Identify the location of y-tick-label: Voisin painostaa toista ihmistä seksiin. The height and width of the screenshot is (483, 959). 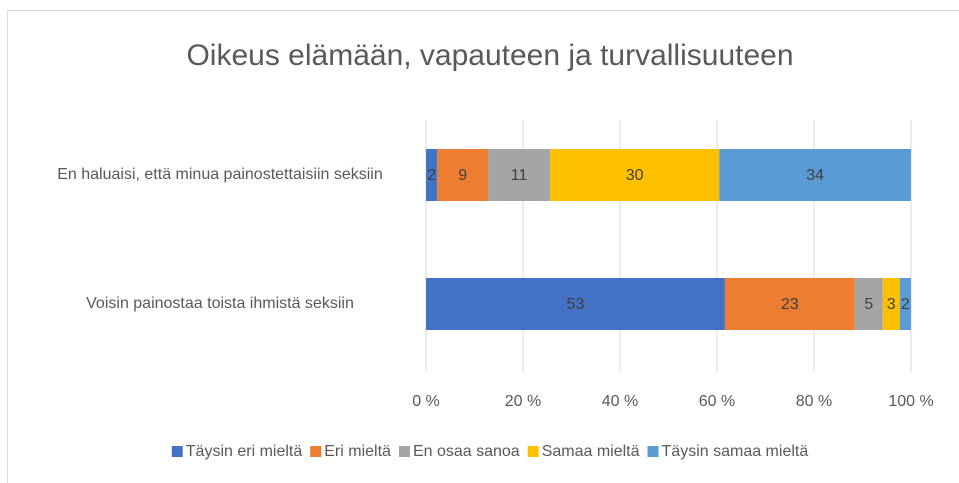
(220, 303).